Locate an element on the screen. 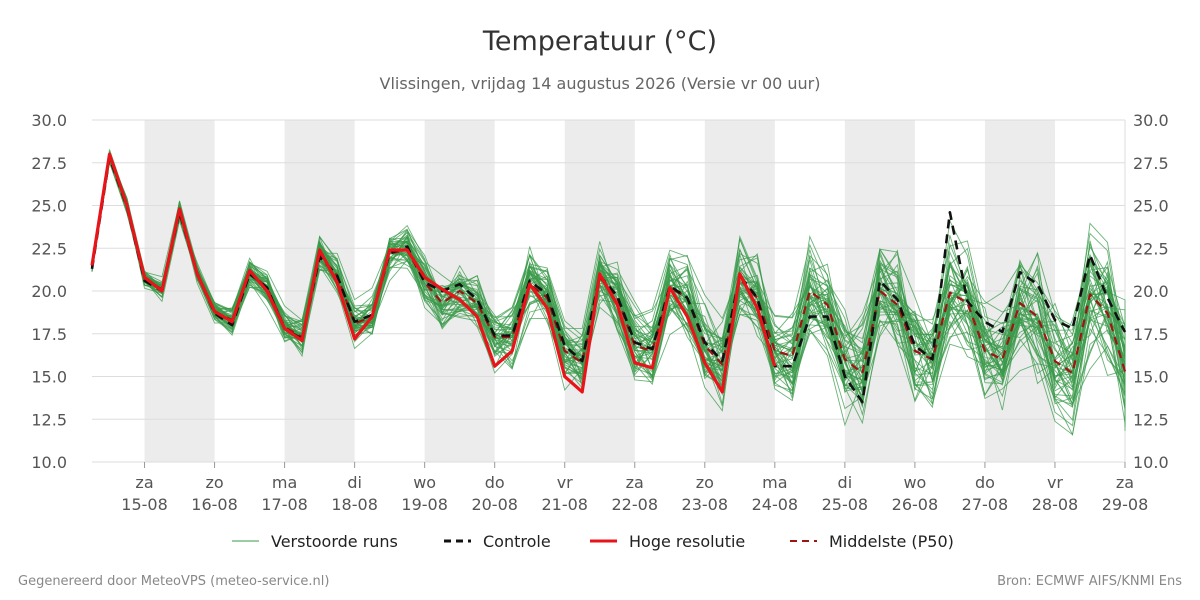 The height and width of the screenshot is (600, 1200). x-tick-date: 29-08 is located at coordinates (1125, 504).